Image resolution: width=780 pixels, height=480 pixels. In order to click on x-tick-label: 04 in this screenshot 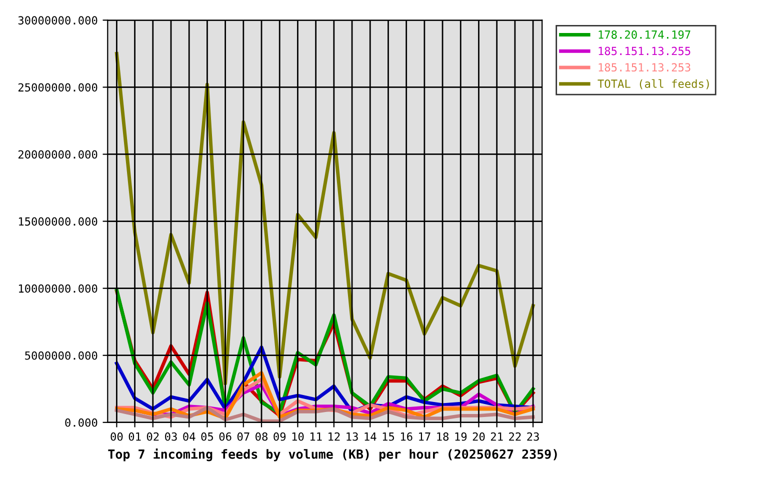, I will do `click(189, 436)`.